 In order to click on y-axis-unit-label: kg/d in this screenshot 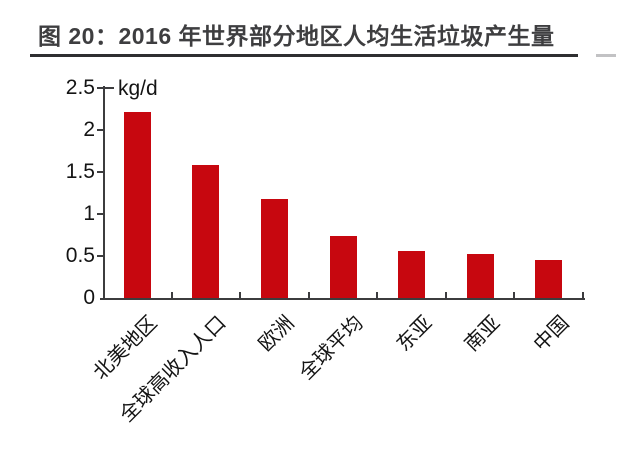, I will do `click(138, 88)`.